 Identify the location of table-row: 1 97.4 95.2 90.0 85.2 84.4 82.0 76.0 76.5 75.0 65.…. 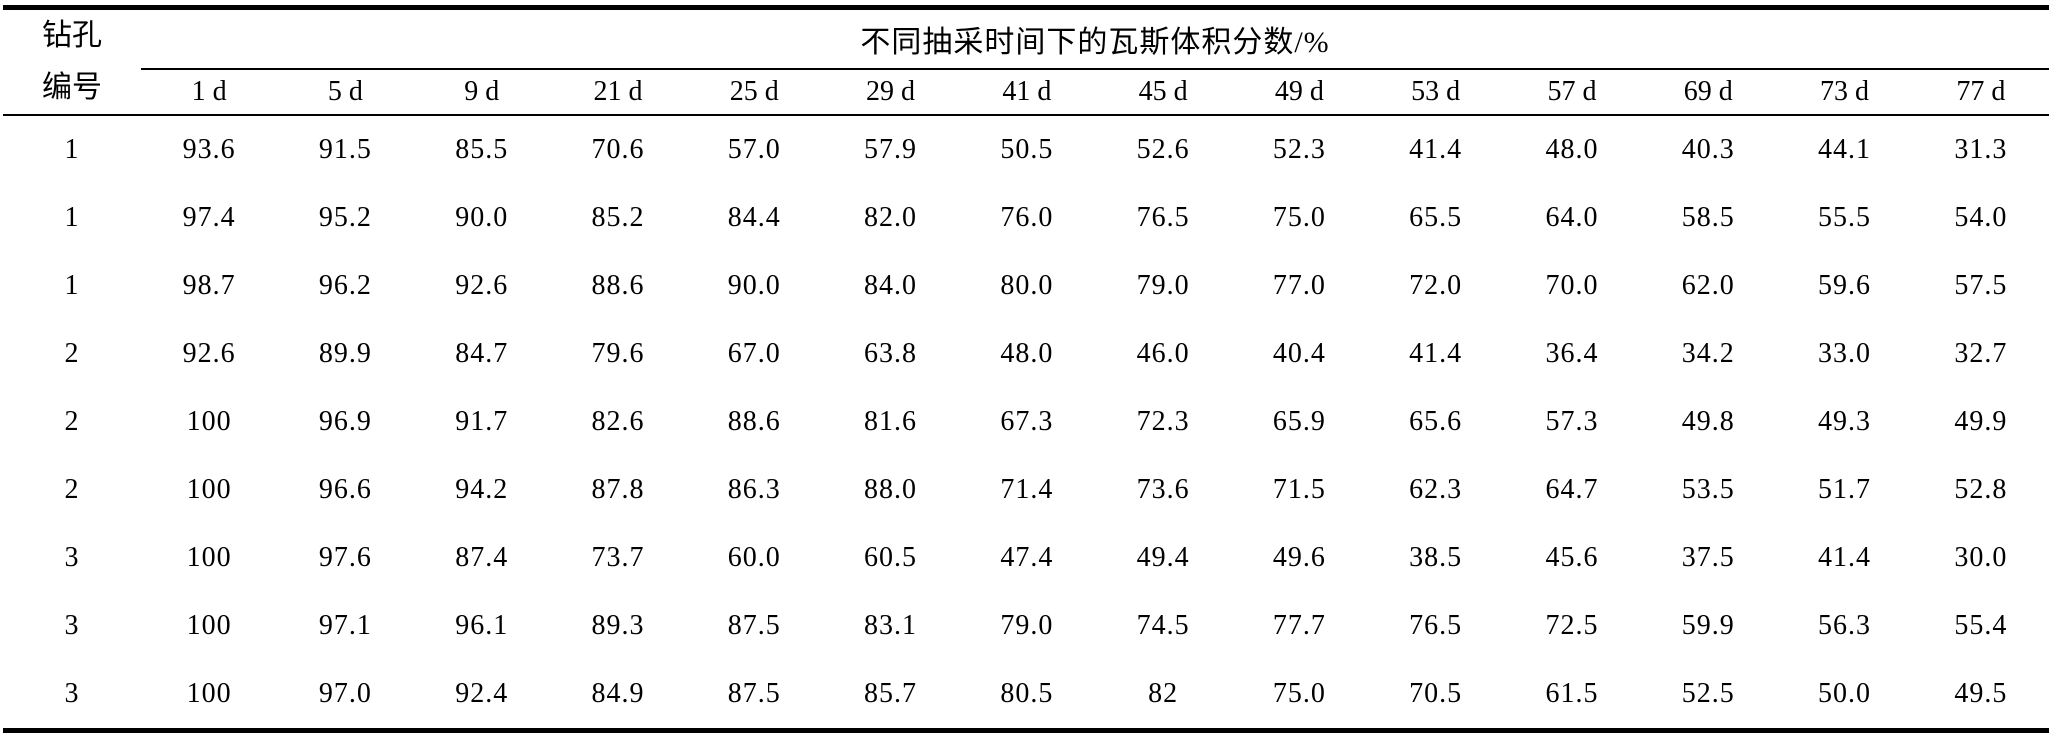
(1026, 218).